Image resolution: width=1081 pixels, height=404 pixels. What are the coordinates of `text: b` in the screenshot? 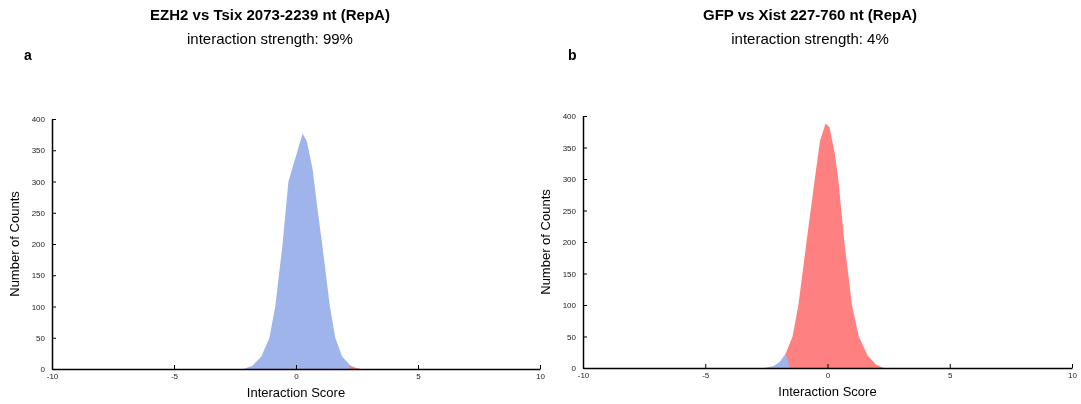 It's located at (572, 55).